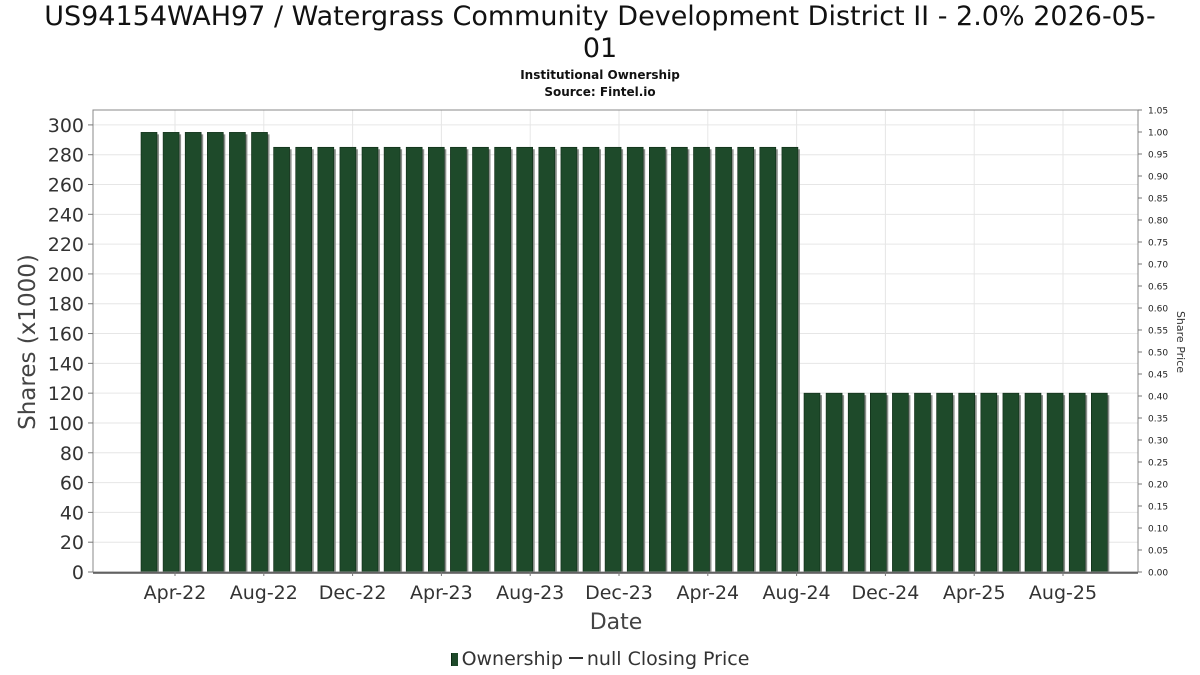  What do you see at coordinates (974, 593) in the screenshot?
I see `x-tick-label: Apr-25` at bounding box center [974, 593].